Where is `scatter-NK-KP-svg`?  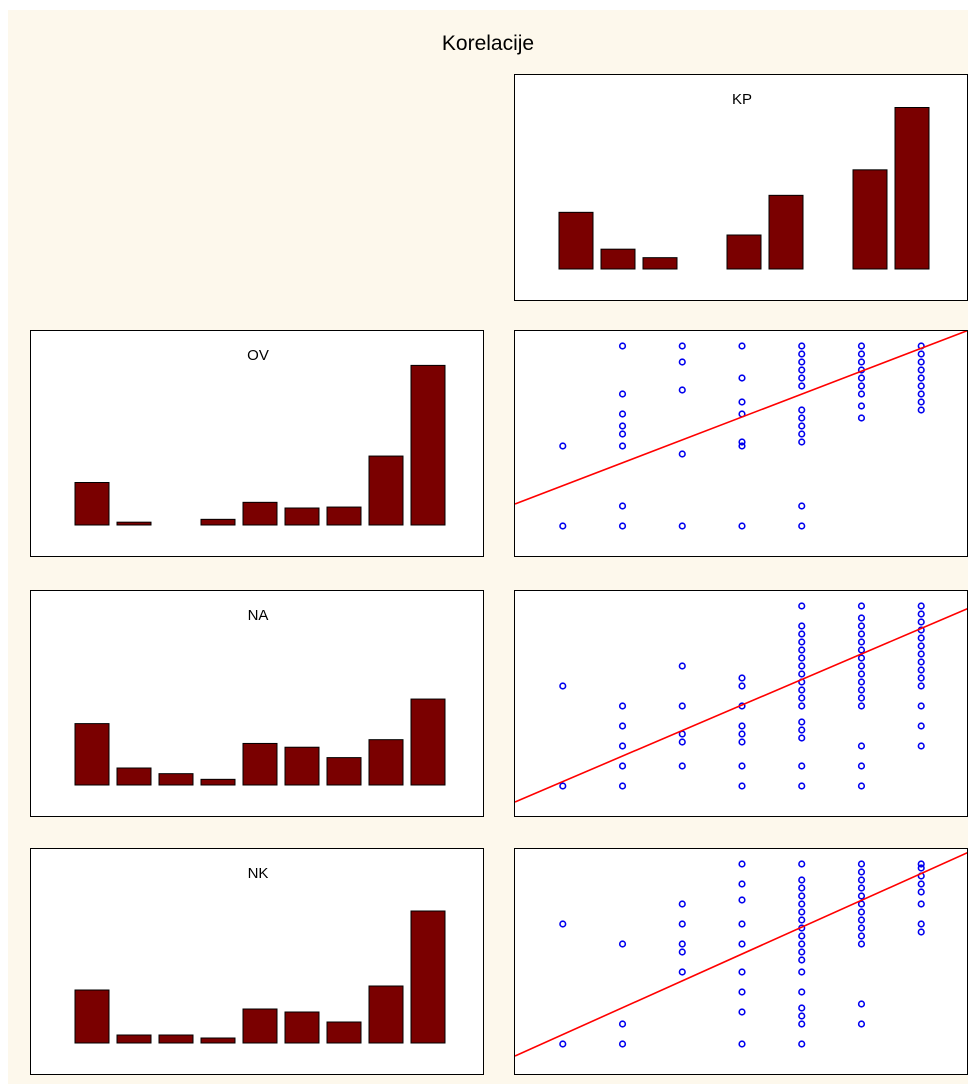
scatter-NK-KP-svg is located at coordinates (741, 954).